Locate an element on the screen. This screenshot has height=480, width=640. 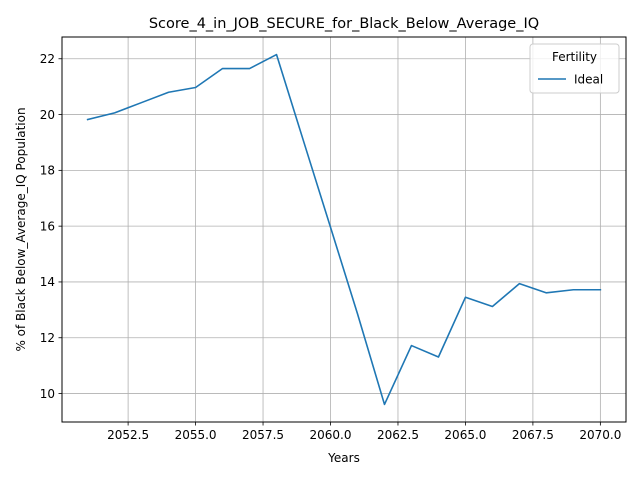
y-tick-label: 16 is located at coordinates (47, 226).